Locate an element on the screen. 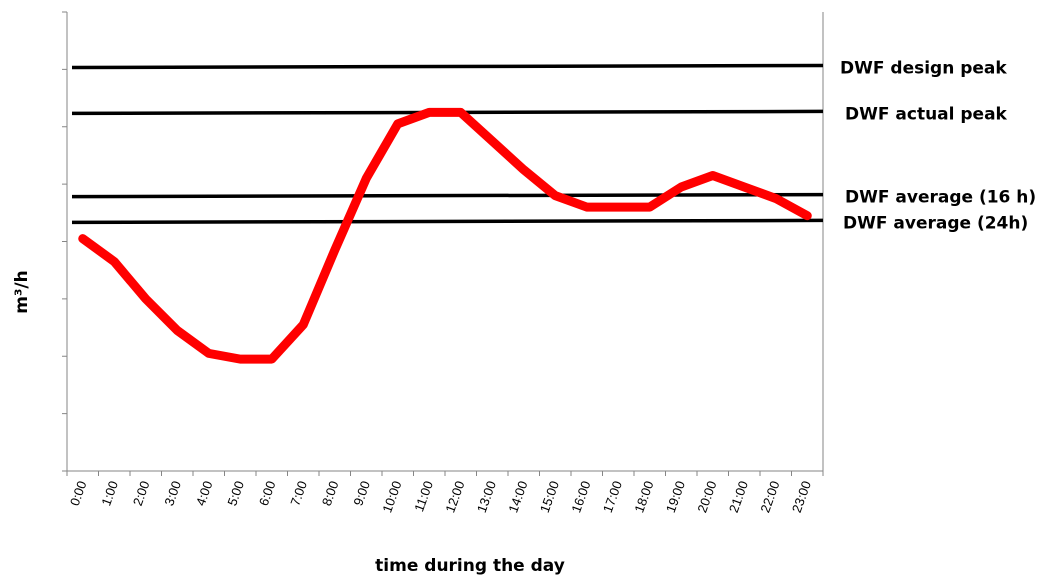 The width and height of the screenshot is (1042, 579). x-tick-label: 0:00 is located at coordinates (78, 493).